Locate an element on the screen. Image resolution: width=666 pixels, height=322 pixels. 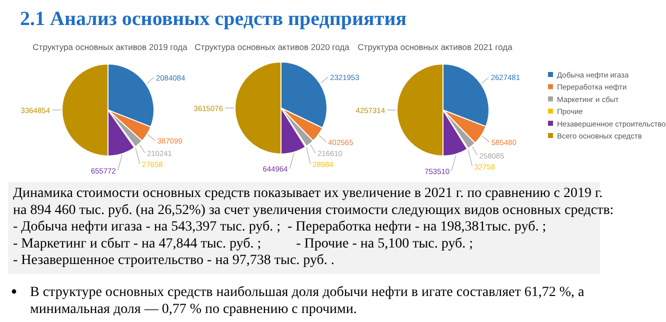
chart-title: Структура основных активов 2021 года is located at coordinates (435, 47).